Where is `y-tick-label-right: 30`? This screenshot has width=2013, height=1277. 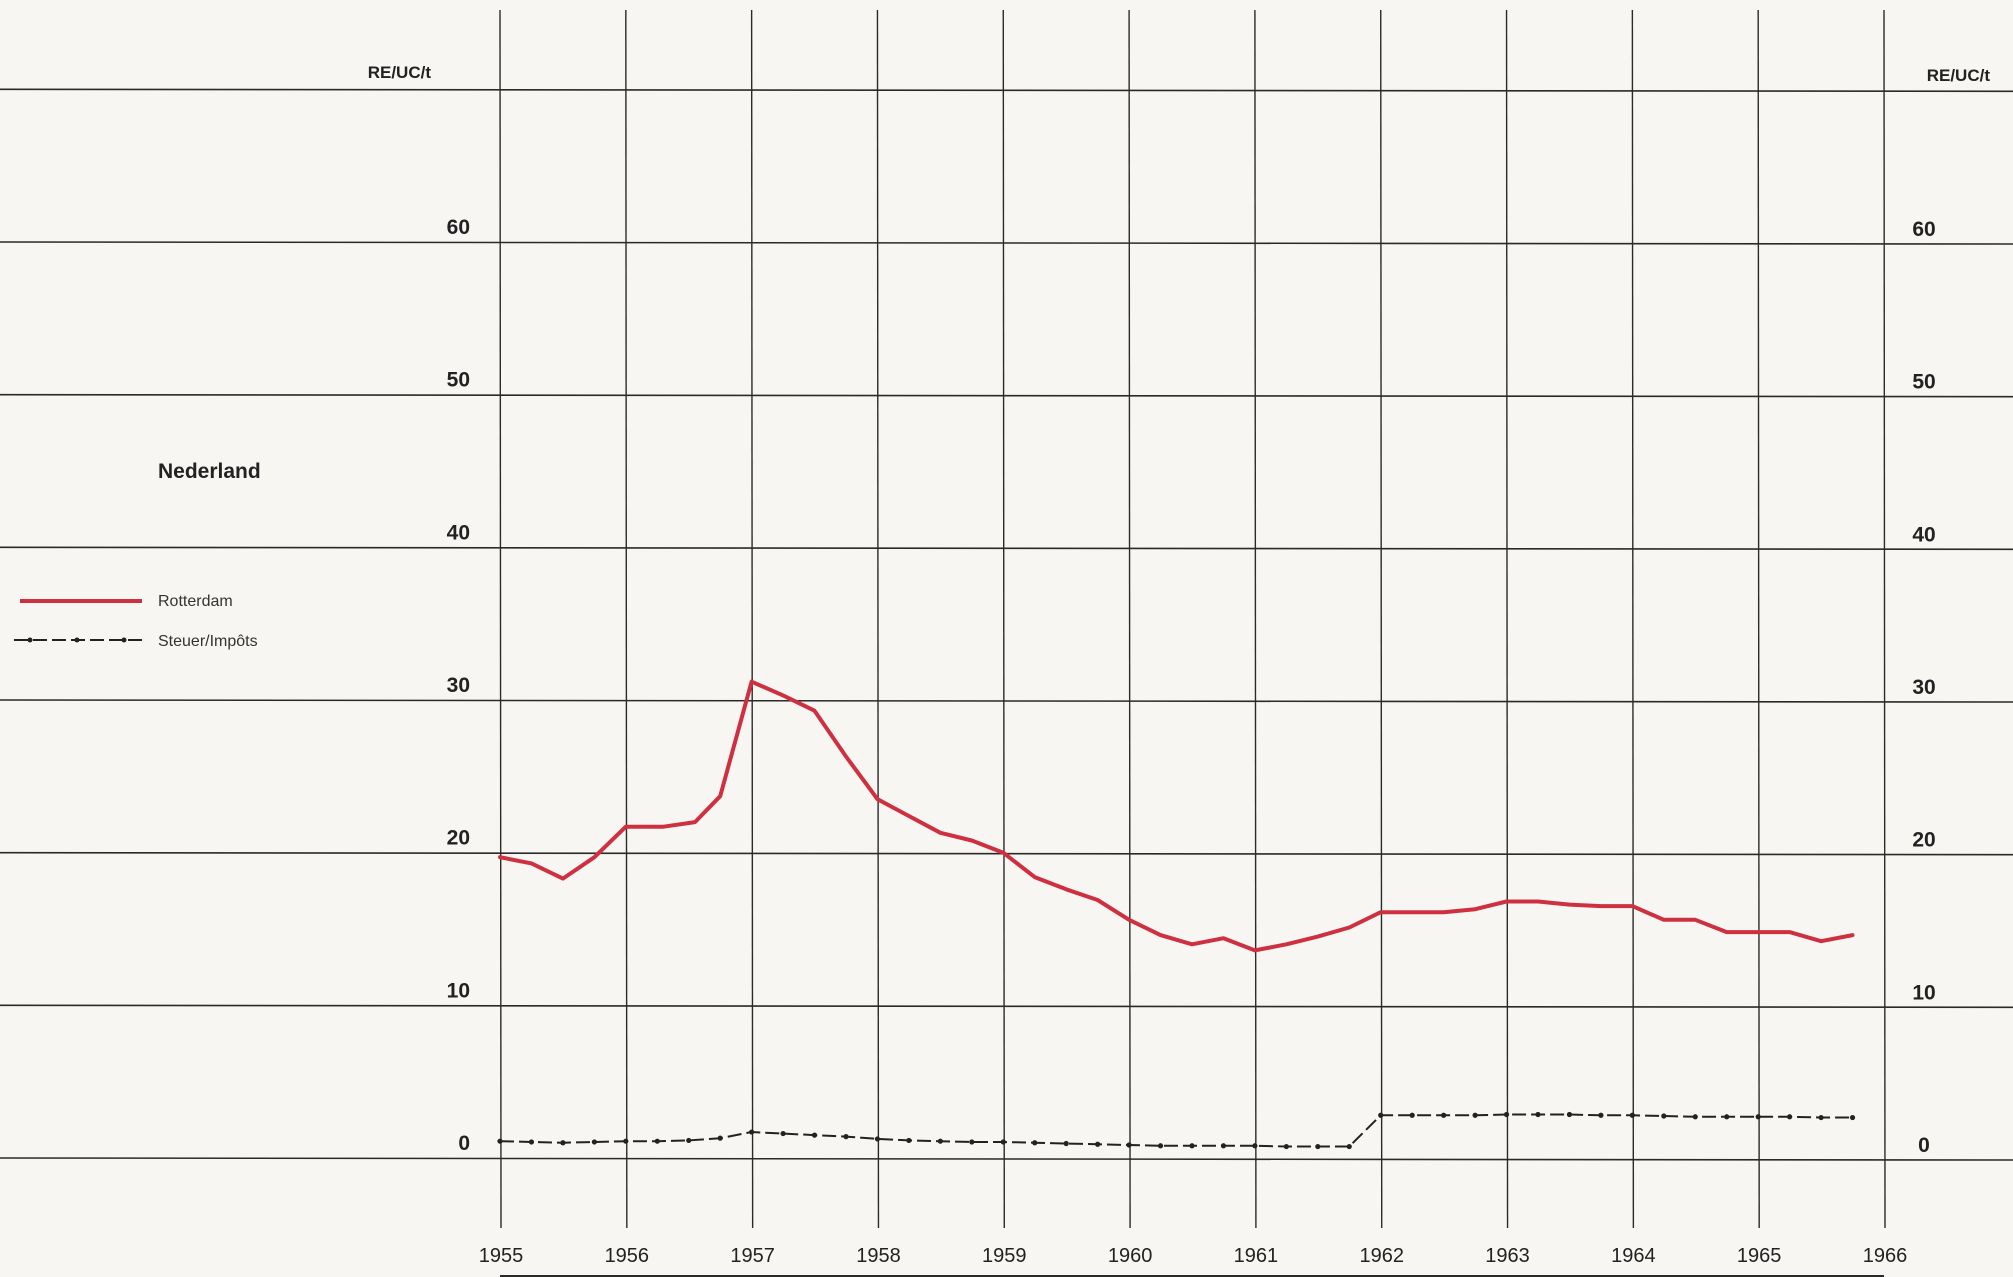
y-tick-label-right: 30 is located at coordinates (1923, 687).